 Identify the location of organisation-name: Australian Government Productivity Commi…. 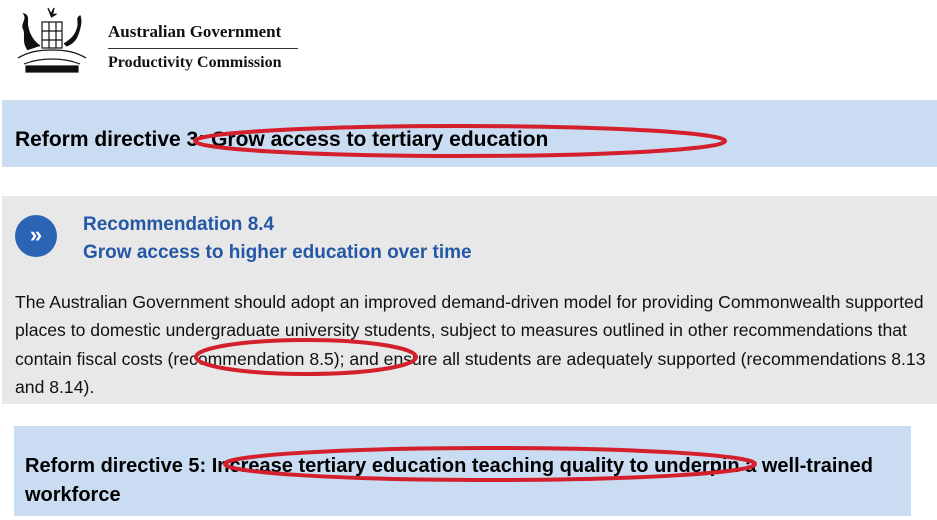
(203, 47).